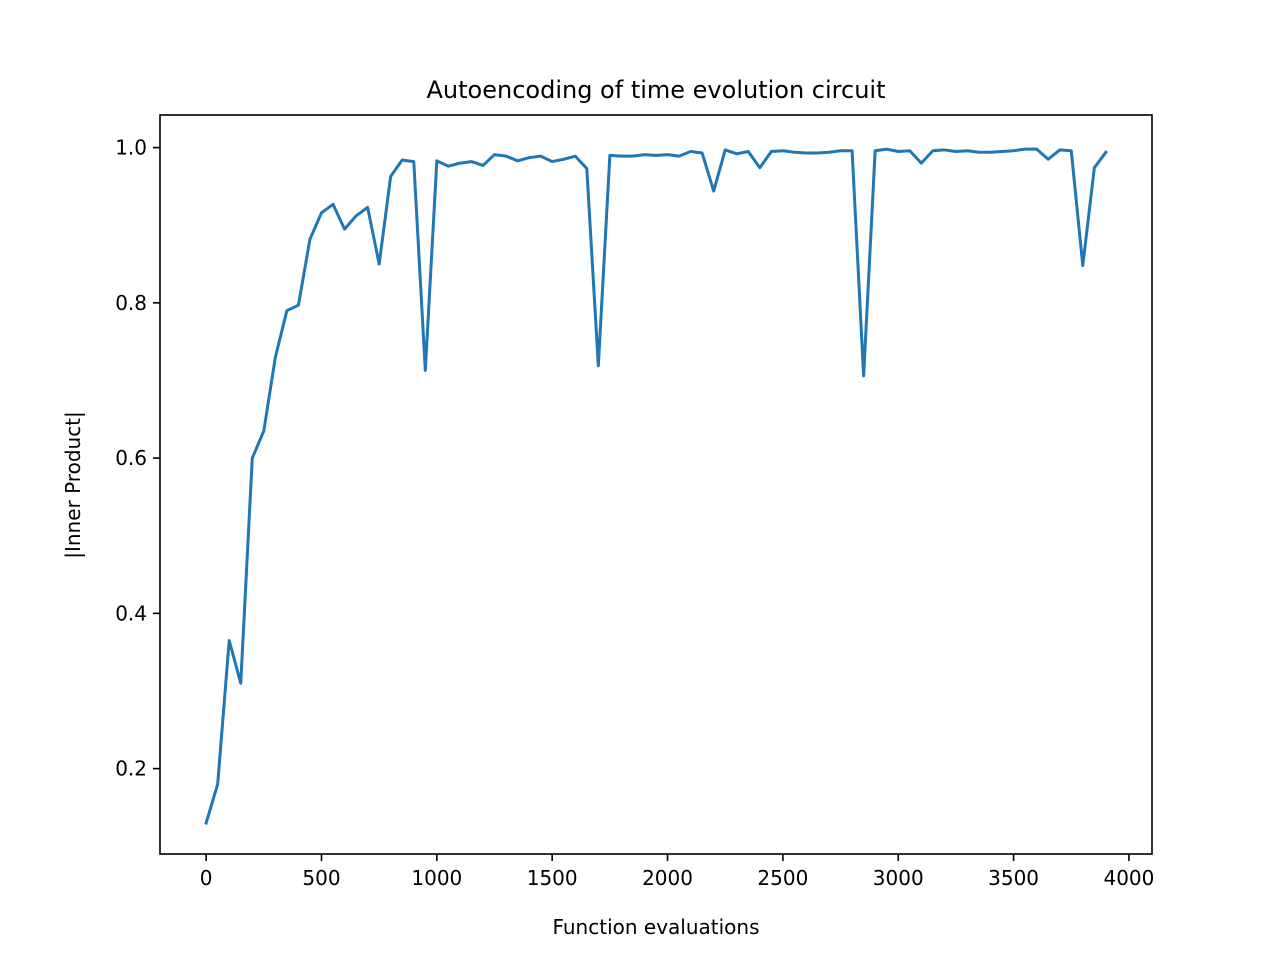  What do you see at coordinates (667, 878) in the screenshot?
I see `x-tick-label: 2000` at bounding box center [667, 878].